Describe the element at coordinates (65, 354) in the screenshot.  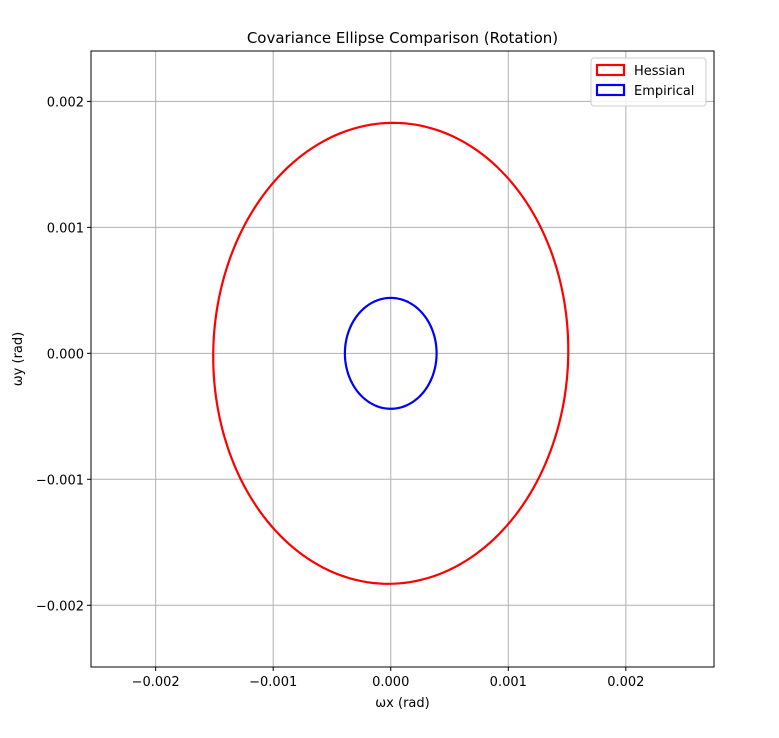
I see `y-tick-label: 0.000` at that location.